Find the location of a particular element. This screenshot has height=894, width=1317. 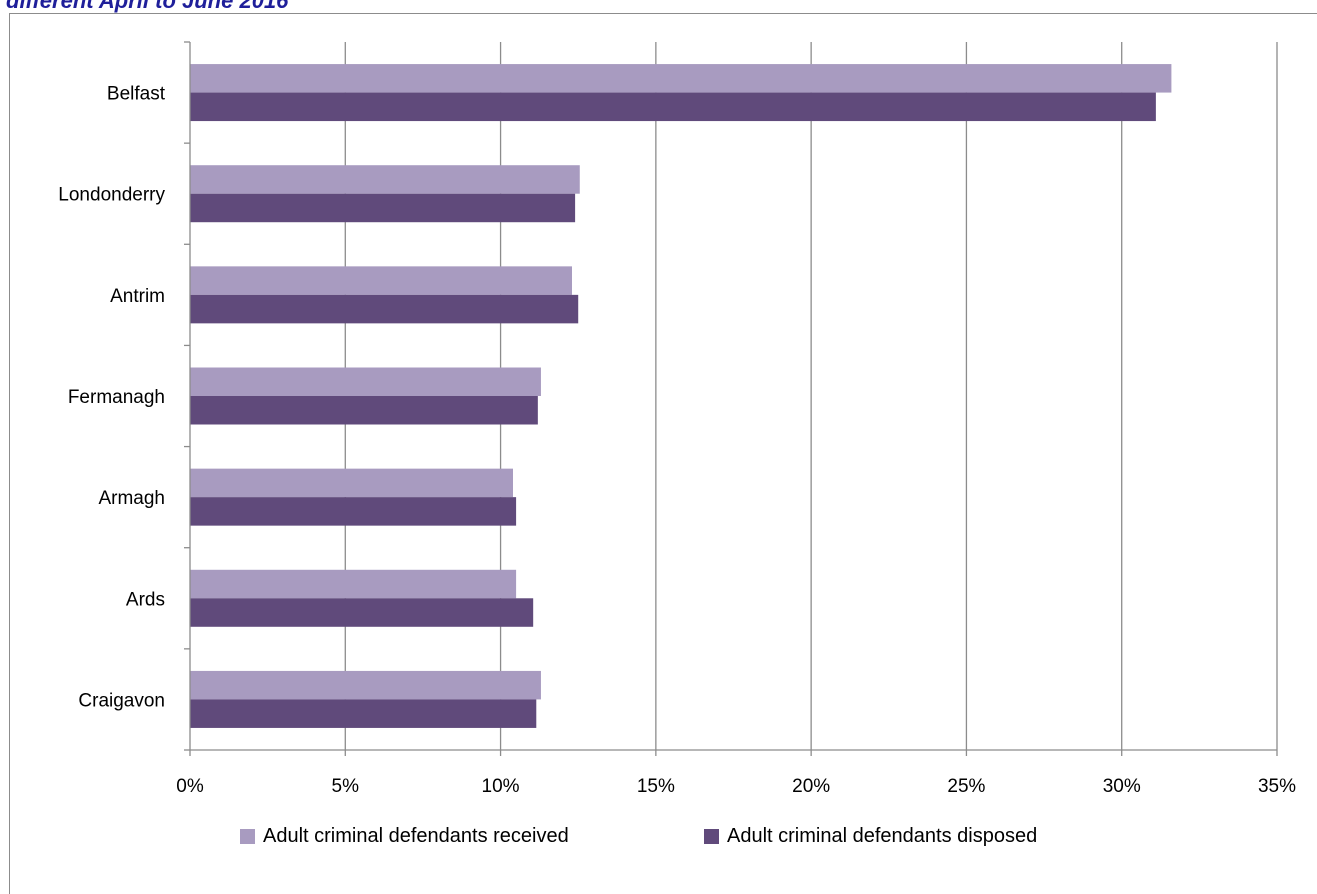

x-tick-label: 5% is located at coordinates (346, 786).